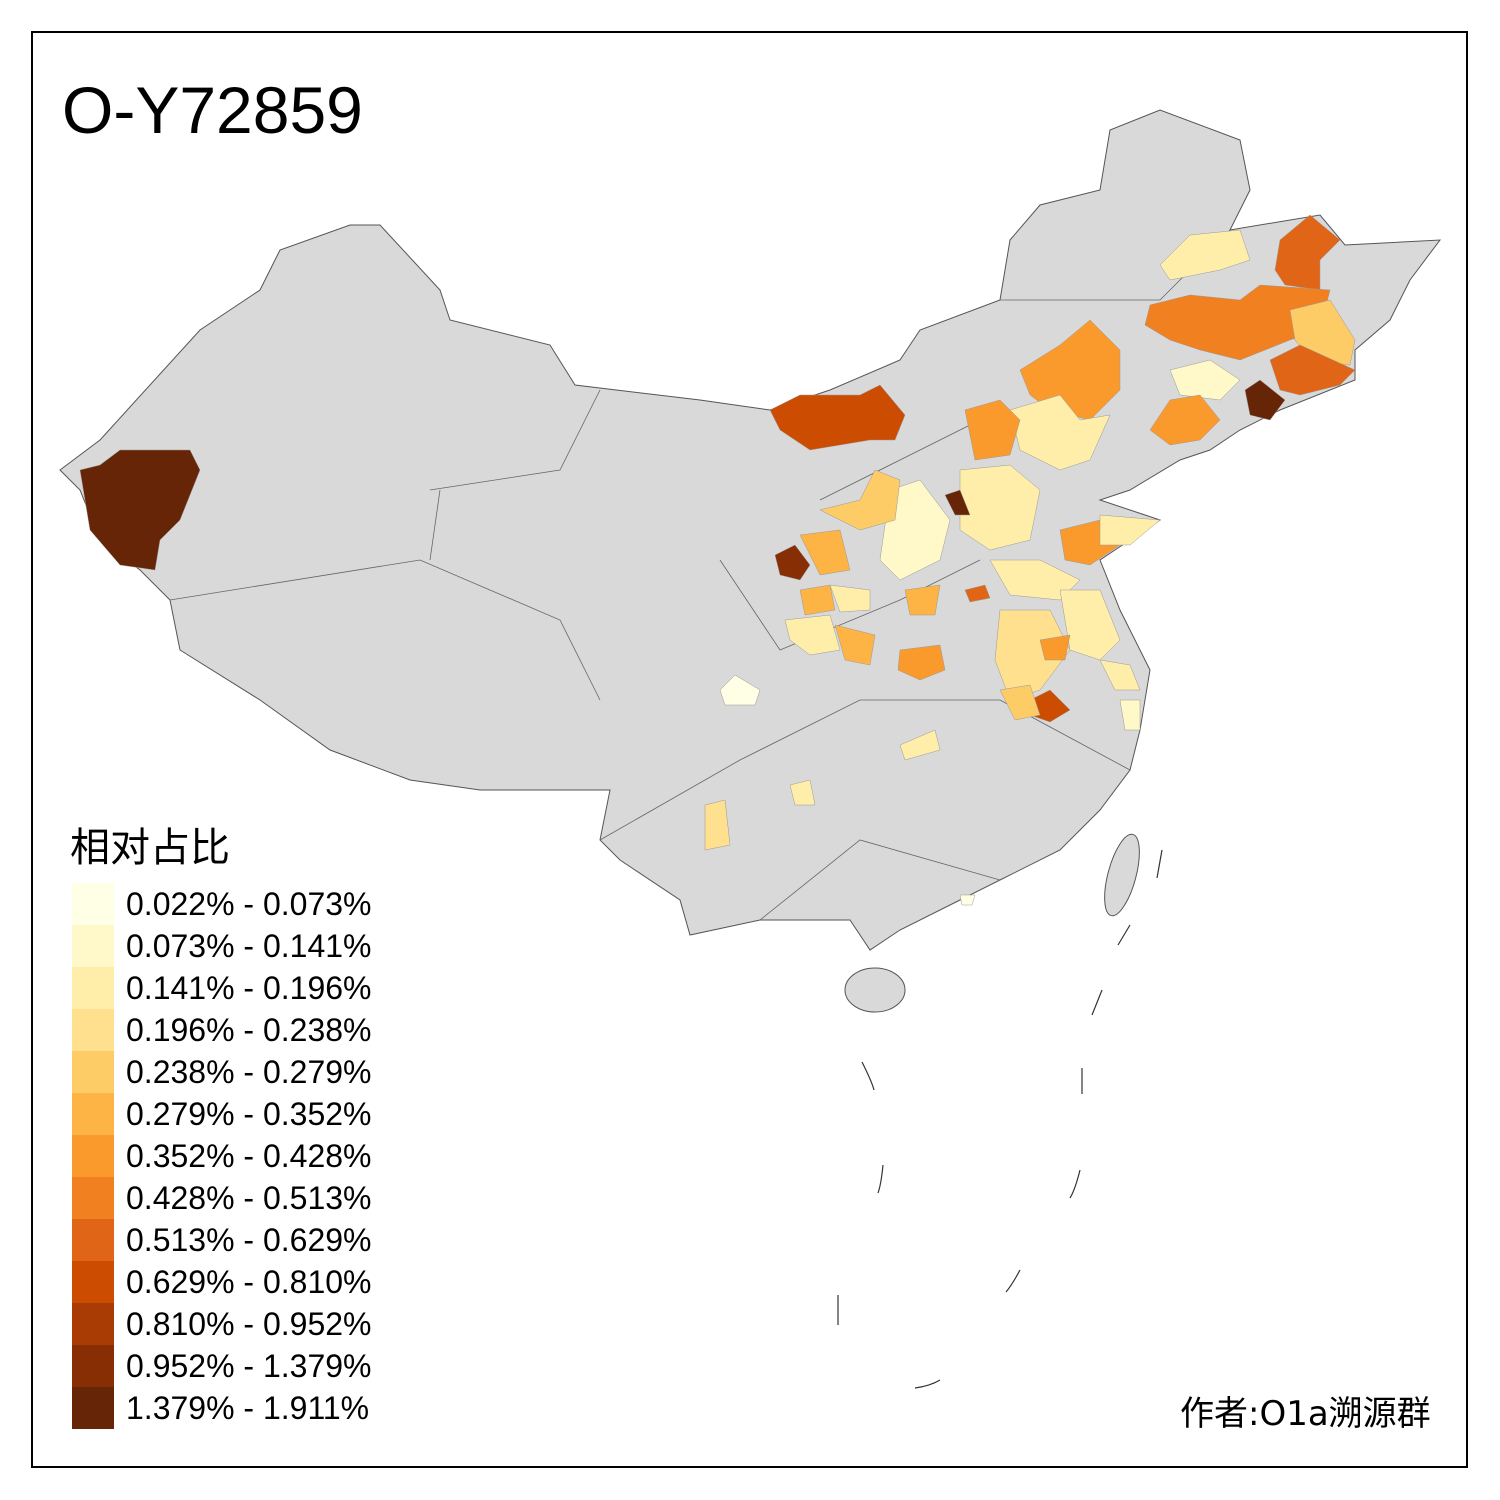 The height and width of the screenshot is (1500, 1500). What do you see at coordinates (249, 903) in the screenshot?
I see `legend-label: 0.022% - 0.073%` at bounding box center [249, 903].